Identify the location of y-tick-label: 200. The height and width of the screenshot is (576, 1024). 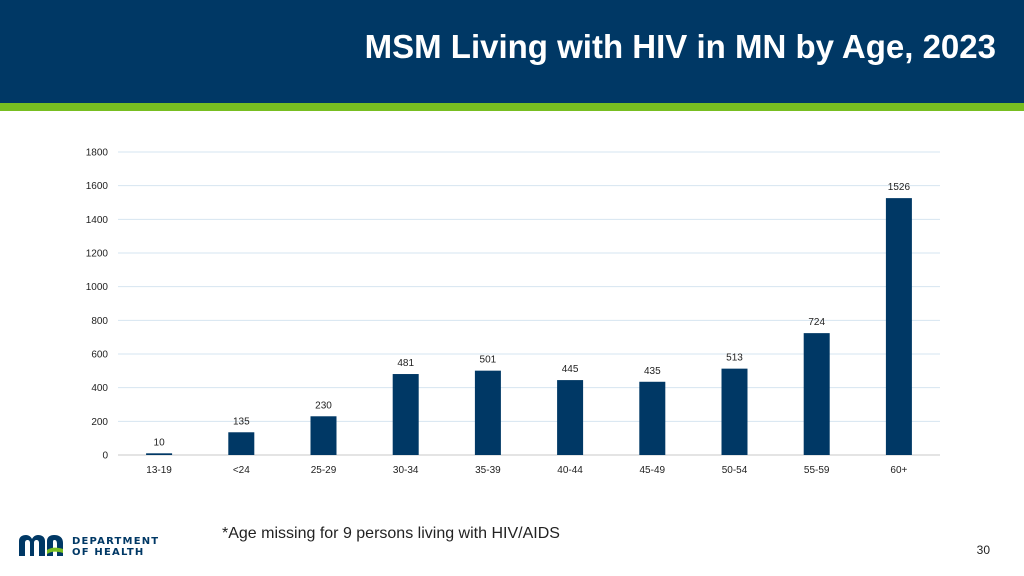
(99, 422).